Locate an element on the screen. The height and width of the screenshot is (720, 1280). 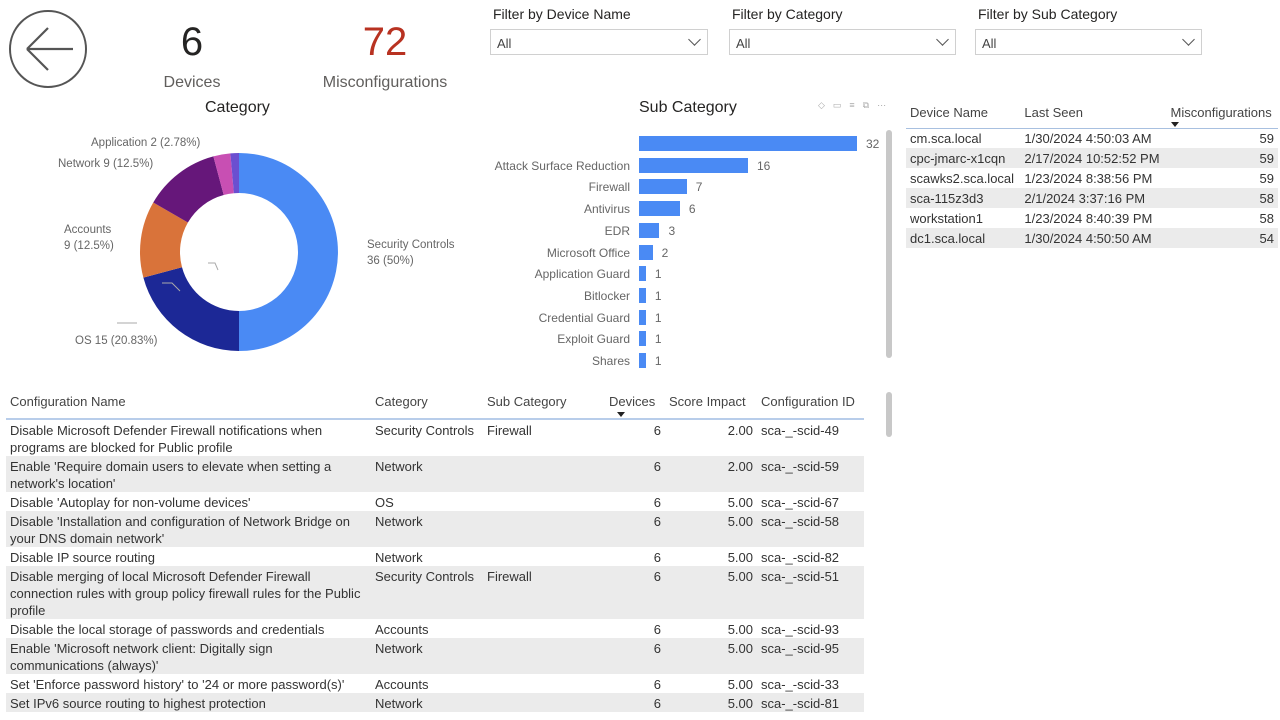
config-table-scrollbar is located at coordinates (889, 414).